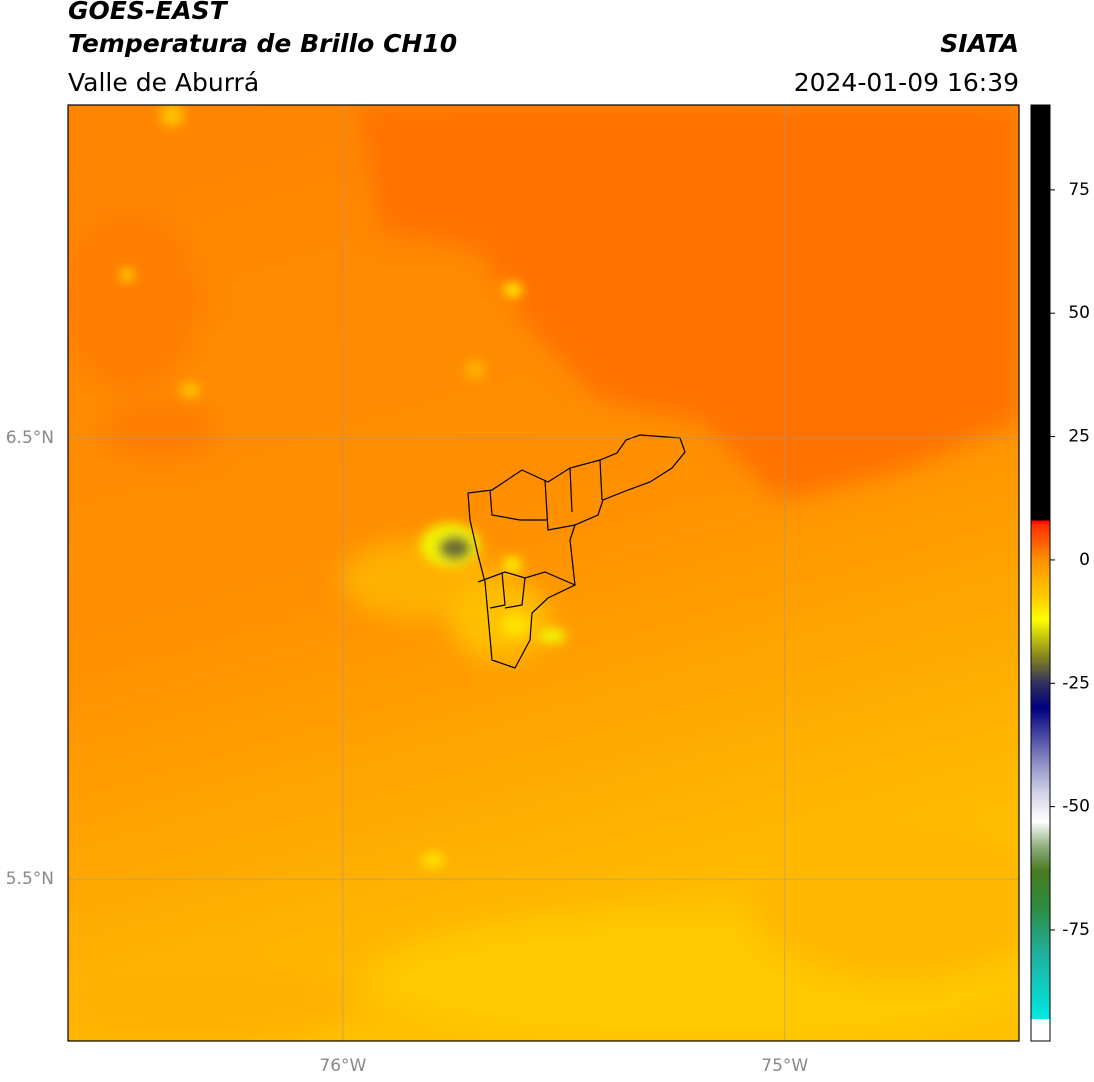 The image size is (1094, 1082). I want to click on source: SIATA, so click(979, 43).